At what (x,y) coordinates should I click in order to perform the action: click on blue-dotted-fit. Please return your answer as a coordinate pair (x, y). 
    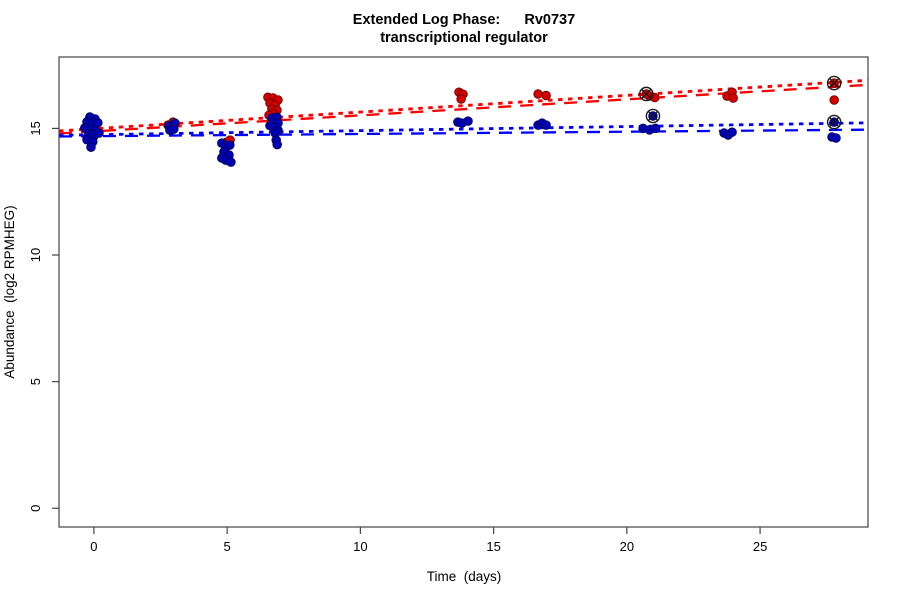
    Looking at the image, I should click on (463, 129).